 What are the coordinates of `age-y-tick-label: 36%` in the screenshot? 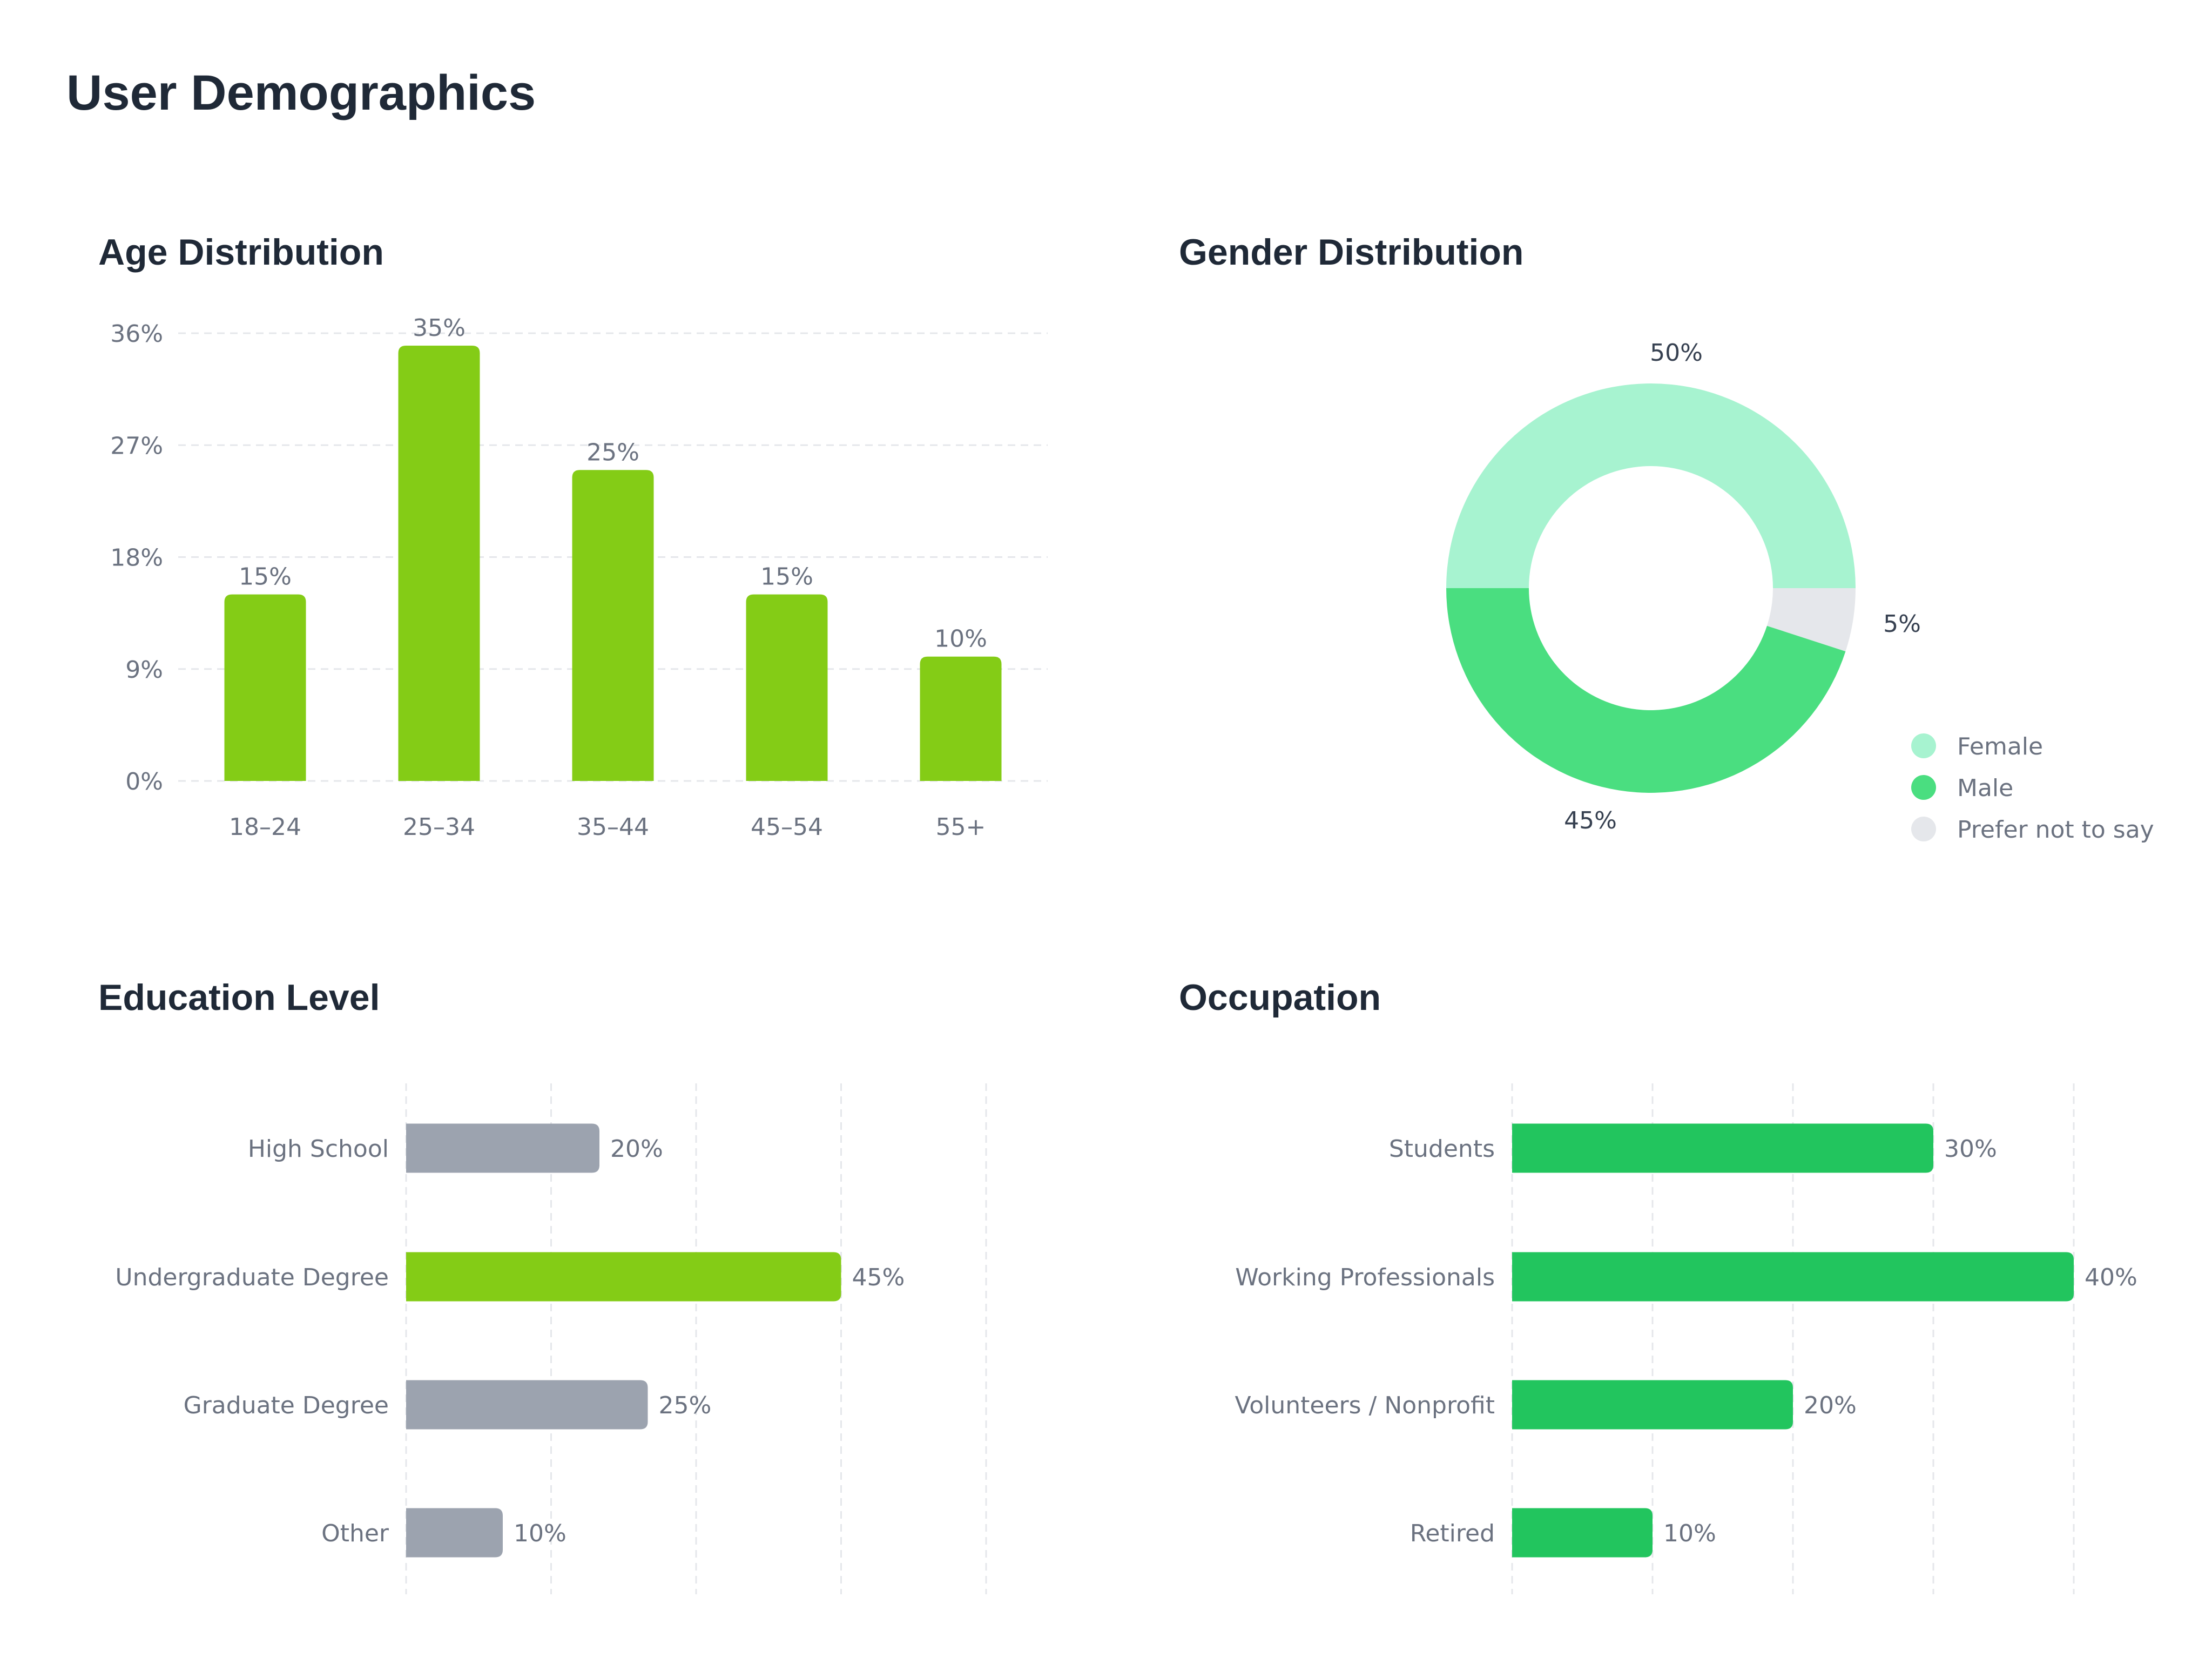 It's located at (136, 334).